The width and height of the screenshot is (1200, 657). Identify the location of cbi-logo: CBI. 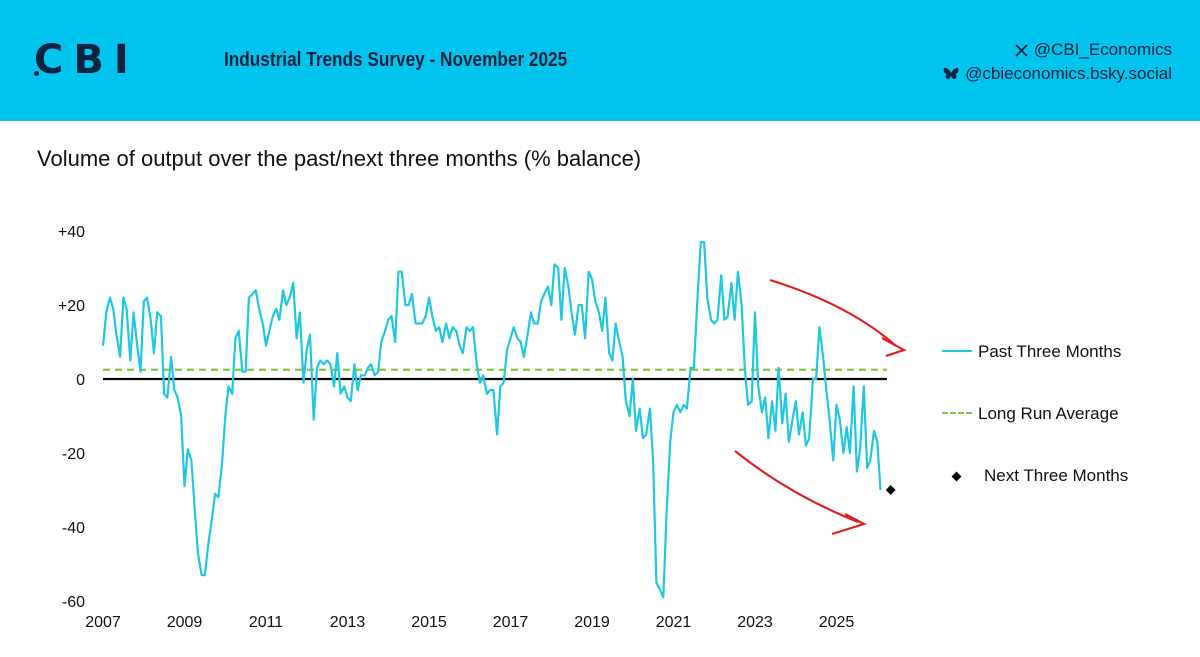
(86, 60).